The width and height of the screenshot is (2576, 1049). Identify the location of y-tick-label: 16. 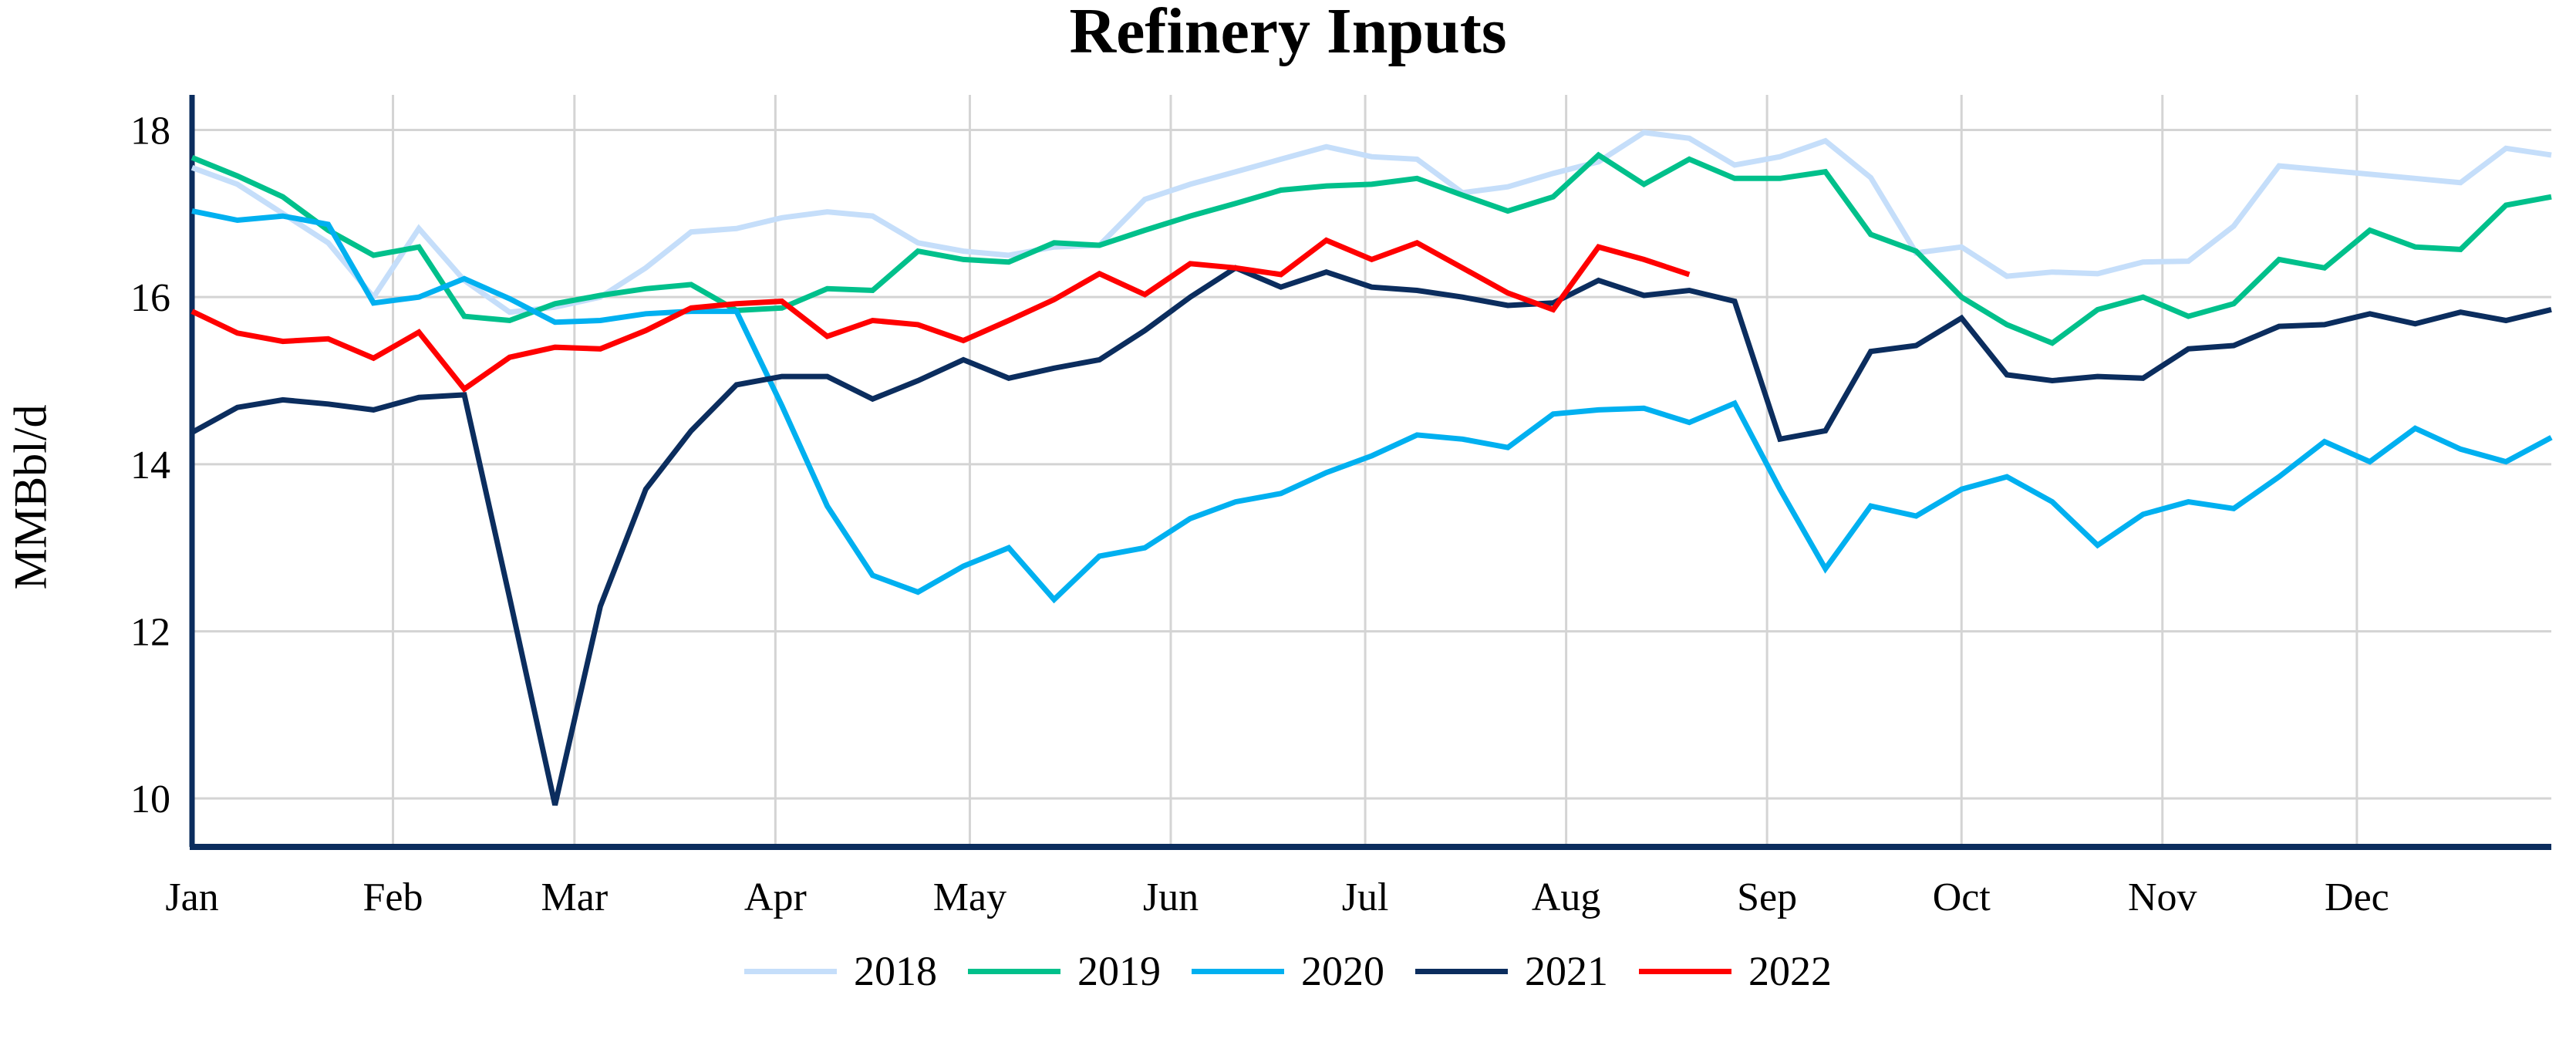
(150, 298).